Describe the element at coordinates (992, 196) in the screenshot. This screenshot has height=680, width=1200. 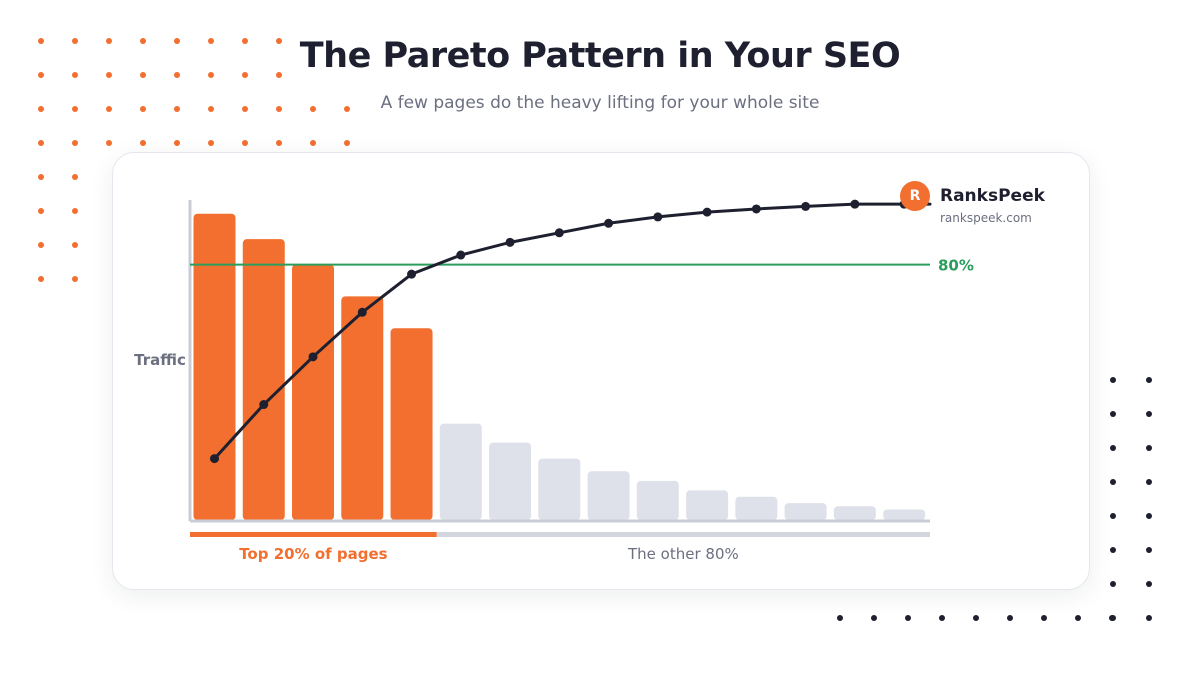
I see `brand-name: RanksPeek` at that location.